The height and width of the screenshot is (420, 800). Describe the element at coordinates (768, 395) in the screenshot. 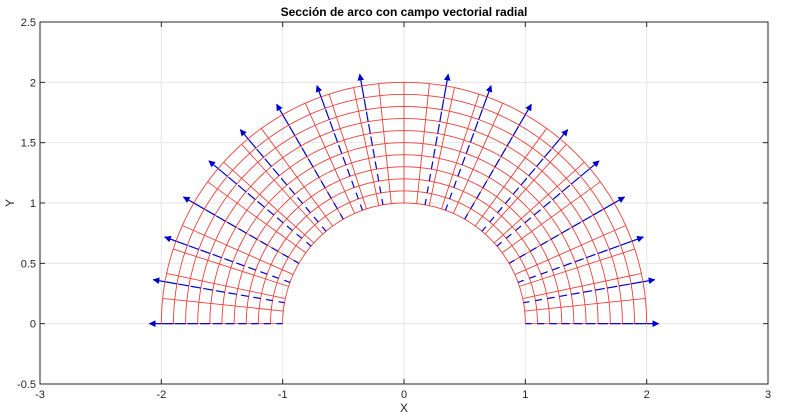

I see `x-tick-label: 3` at that location.